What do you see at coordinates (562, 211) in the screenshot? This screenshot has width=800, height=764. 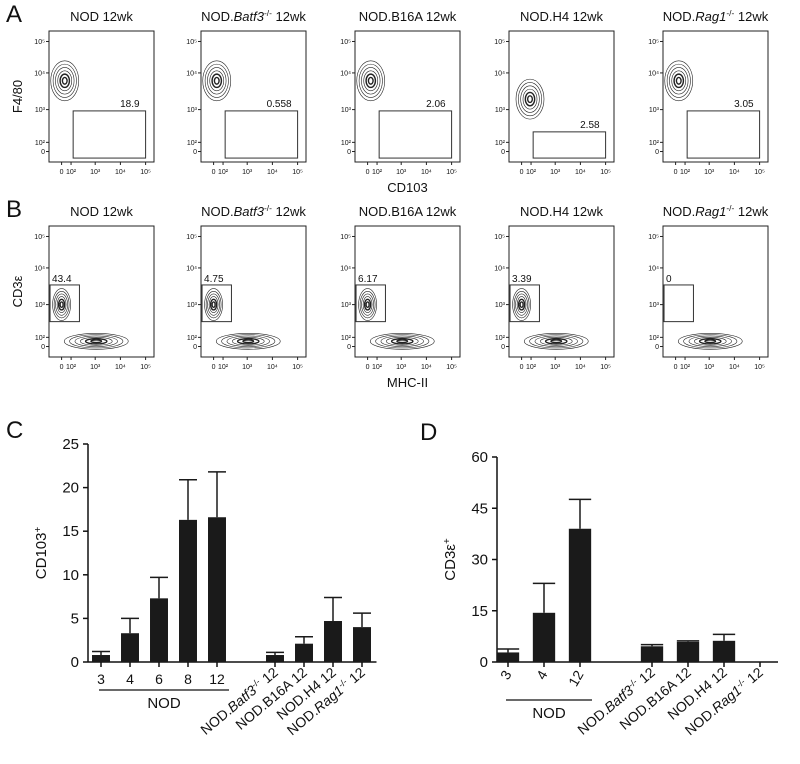 I see `plot-title: NOD.H4 12wk` at bounding box center [562, 211].